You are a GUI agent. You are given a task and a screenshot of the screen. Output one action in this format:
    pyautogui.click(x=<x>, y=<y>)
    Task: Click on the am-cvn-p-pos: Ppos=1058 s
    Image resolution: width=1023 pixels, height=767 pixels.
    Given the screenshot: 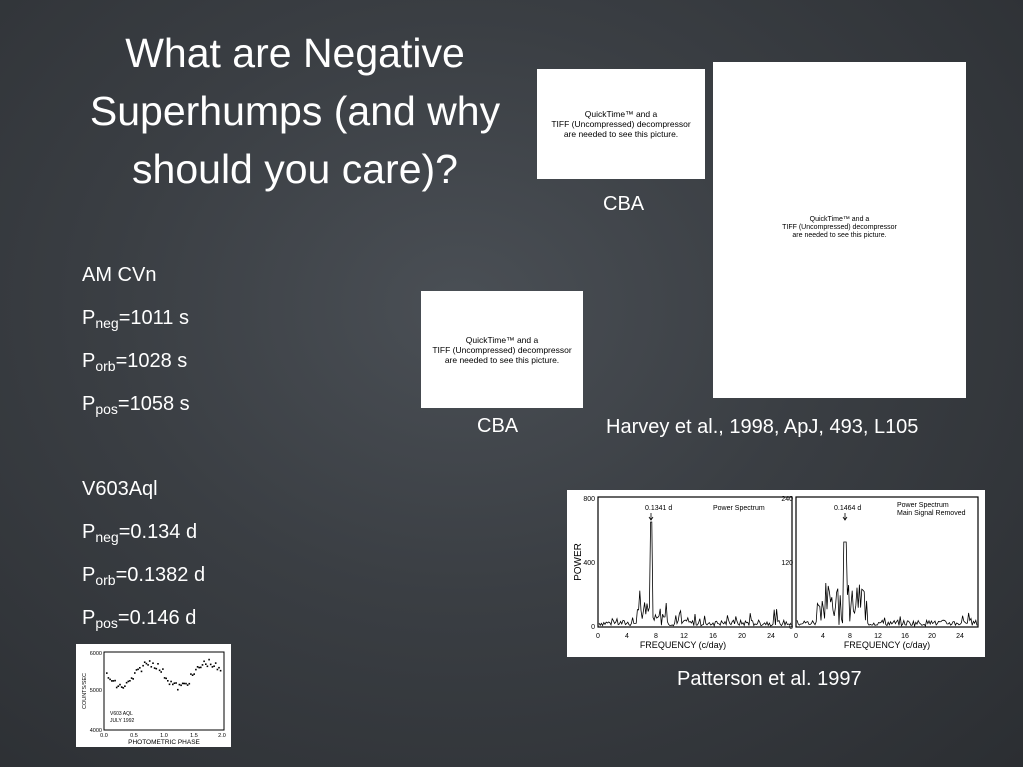 What is the action you would take?
    pyautogui.click(x=136, y=405)
    